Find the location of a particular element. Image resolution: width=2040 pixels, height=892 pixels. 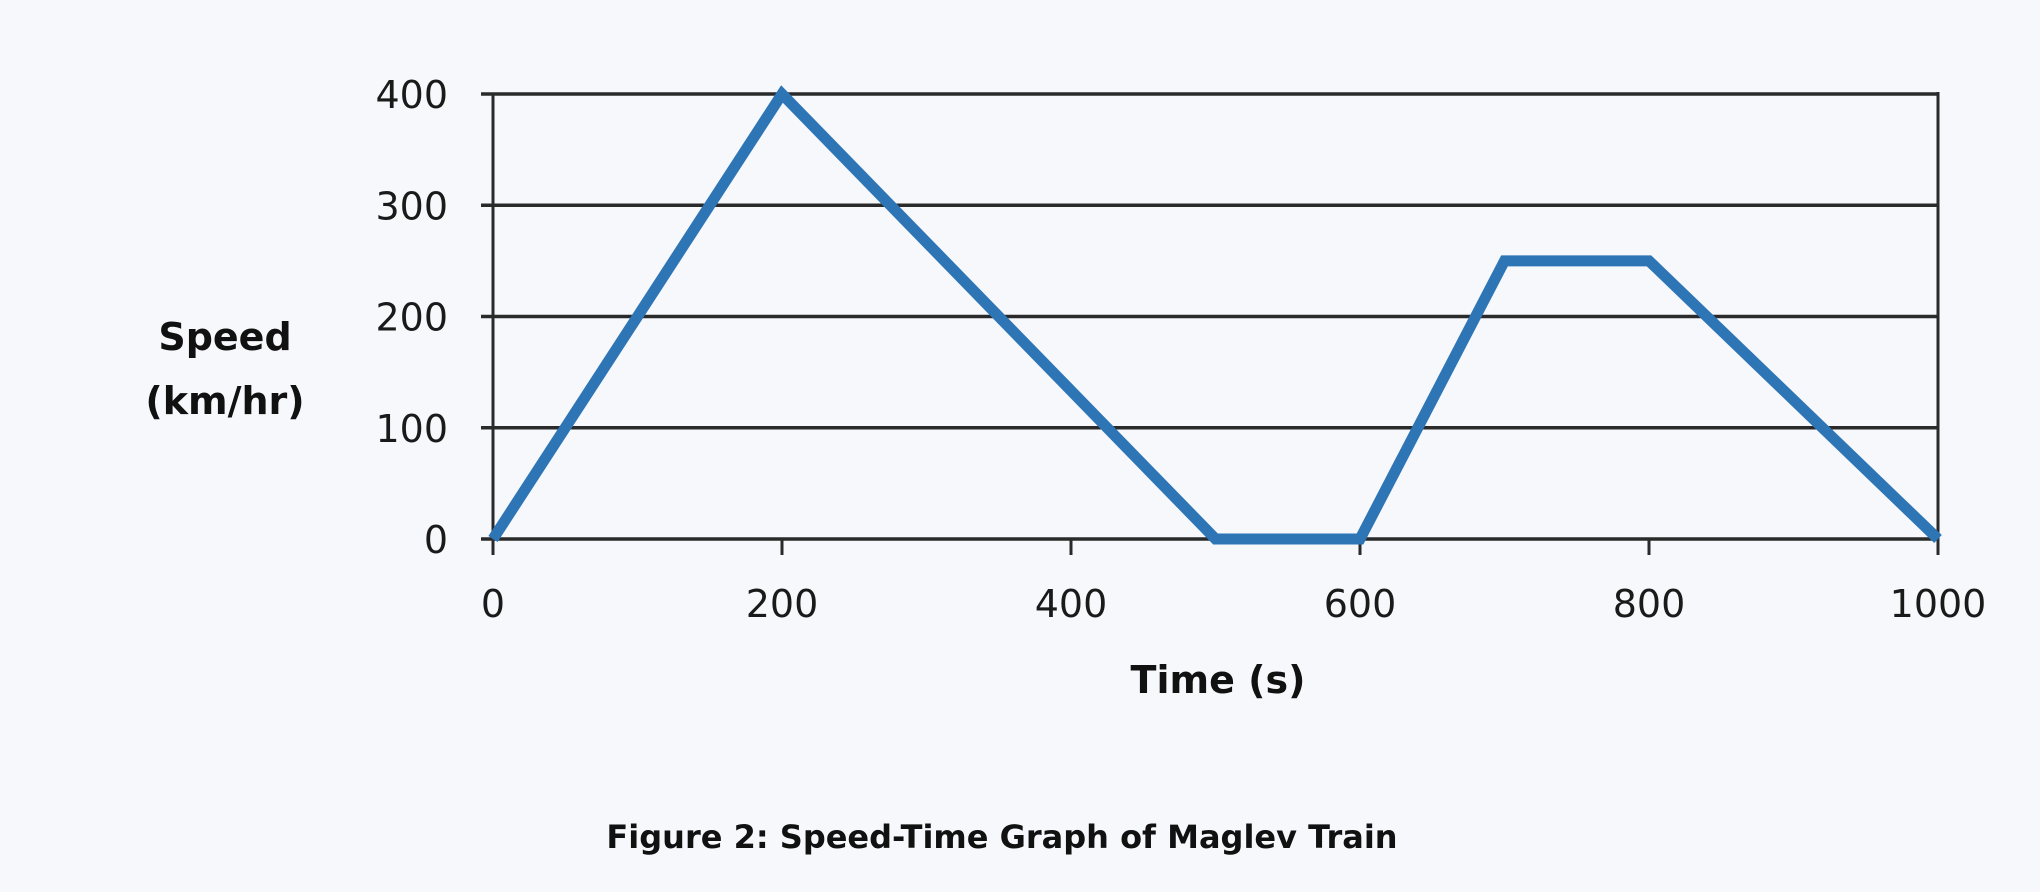

y-axis-label-line-1: Speed is located at coordinates (224, 337).